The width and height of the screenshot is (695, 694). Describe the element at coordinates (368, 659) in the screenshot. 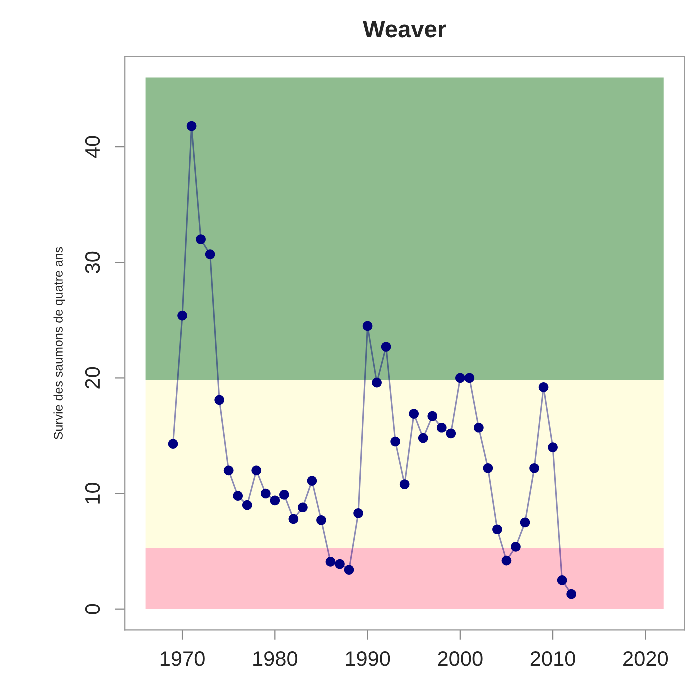

I see `x-tick-label: 1990` at that location.